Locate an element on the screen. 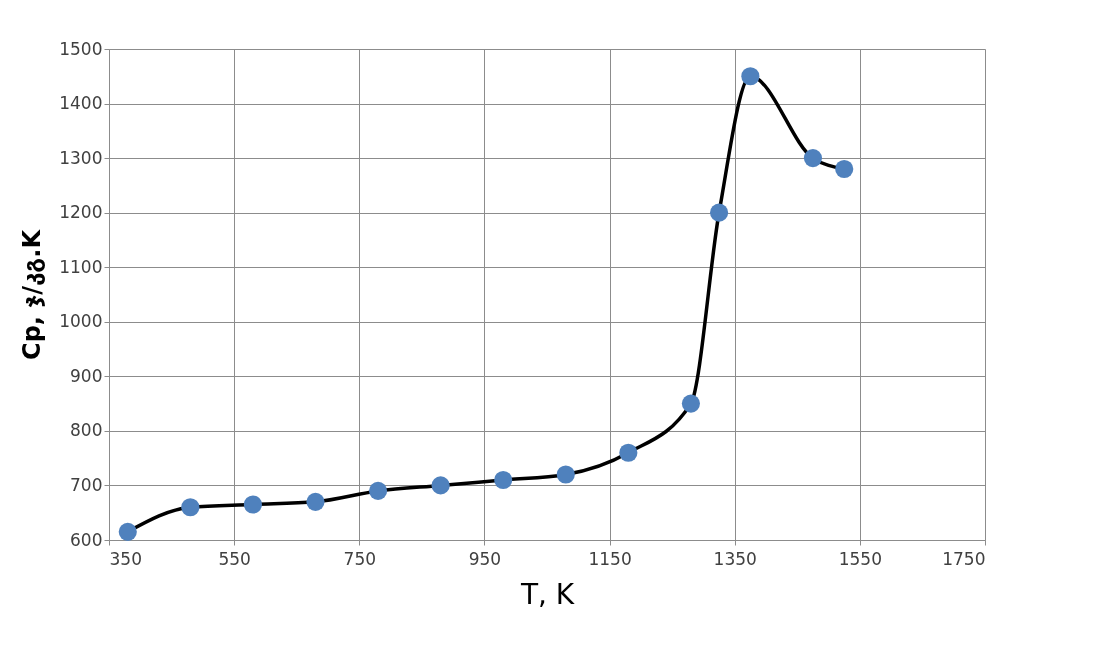 The image size is (1107, 671). x-tick-label: 1750 is located at coordinates (964, 558).